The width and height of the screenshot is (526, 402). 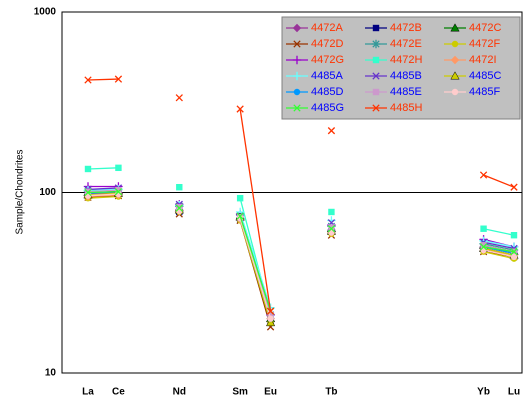 I want to click on legend-label: 4485D, so click(x=327, y=92).